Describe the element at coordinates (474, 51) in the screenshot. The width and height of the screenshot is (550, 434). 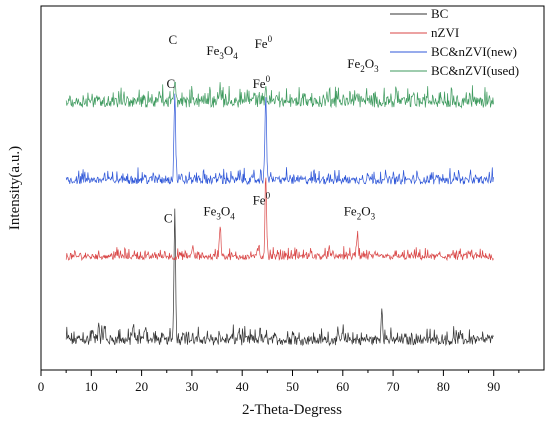
I see `legend-label: BC&nZVI(new)` at that location.